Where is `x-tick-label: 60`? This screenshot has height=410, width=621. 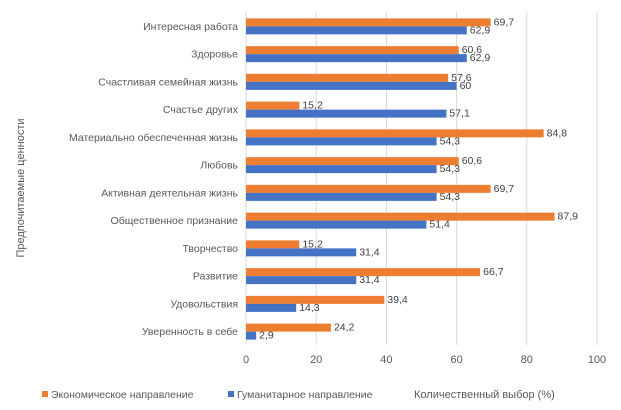
x-tick-label: 60 is located at coordinates (456, 360).